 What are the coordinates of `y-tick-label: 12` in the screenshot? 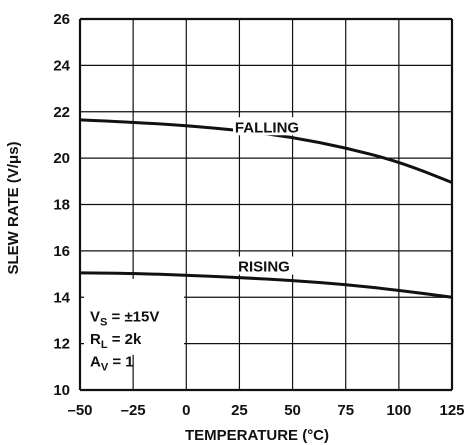 It's located at (61, 344).